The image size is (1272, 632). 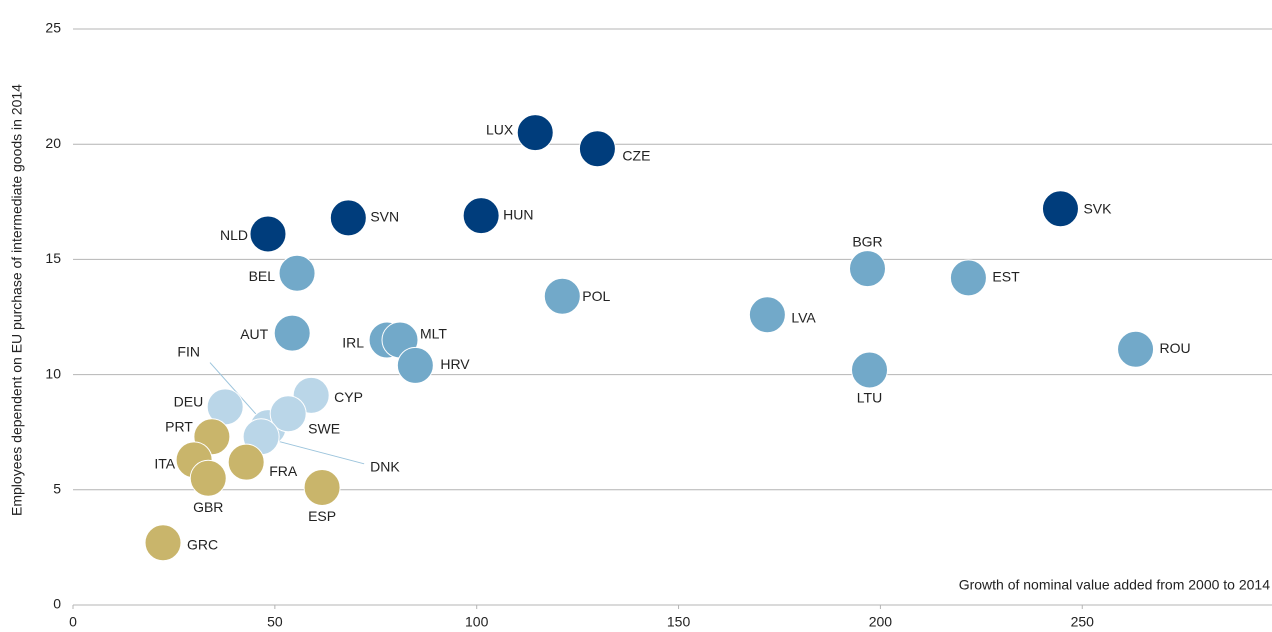 What do you see at coordinates (189, 402) in the screenshot?
I see `point-label: DEU` at bounding box center [189, 402].